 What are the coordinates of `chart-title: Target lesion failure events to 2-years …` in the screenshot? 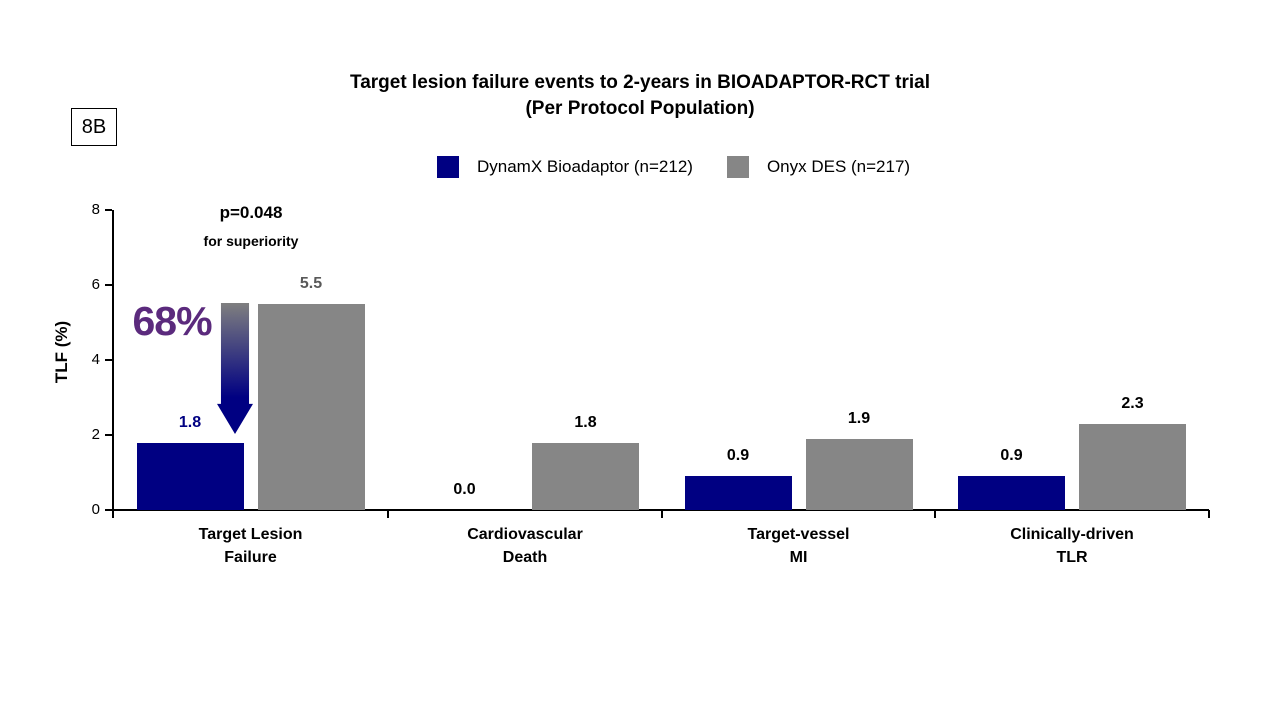 It's located at (640, 96).